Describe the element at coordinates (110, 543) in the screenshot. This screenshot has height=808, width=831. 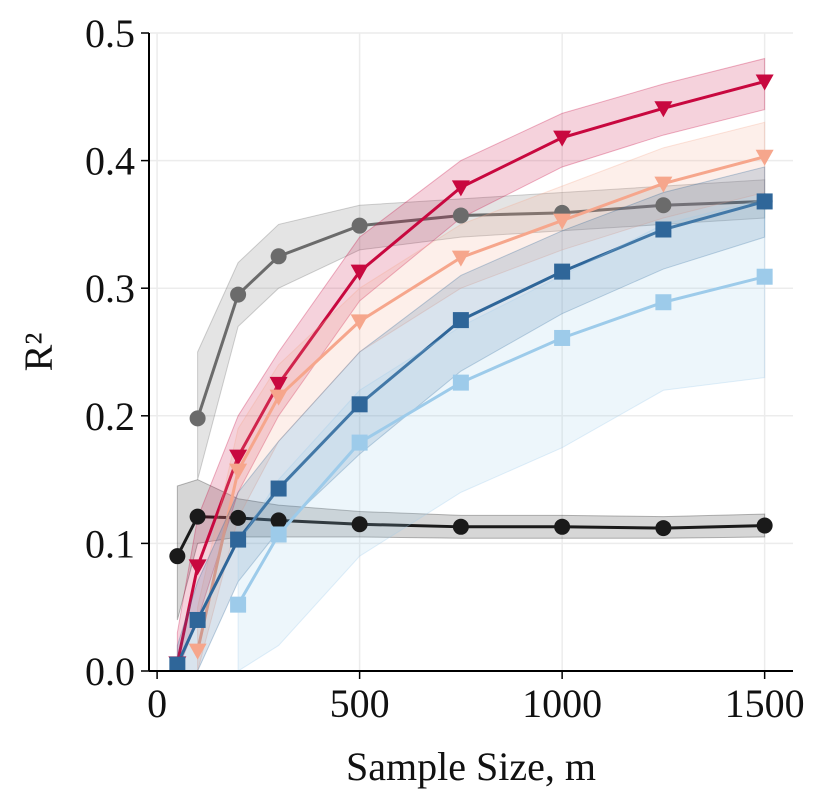
I see `y-tick-label: 0.1` at that location.